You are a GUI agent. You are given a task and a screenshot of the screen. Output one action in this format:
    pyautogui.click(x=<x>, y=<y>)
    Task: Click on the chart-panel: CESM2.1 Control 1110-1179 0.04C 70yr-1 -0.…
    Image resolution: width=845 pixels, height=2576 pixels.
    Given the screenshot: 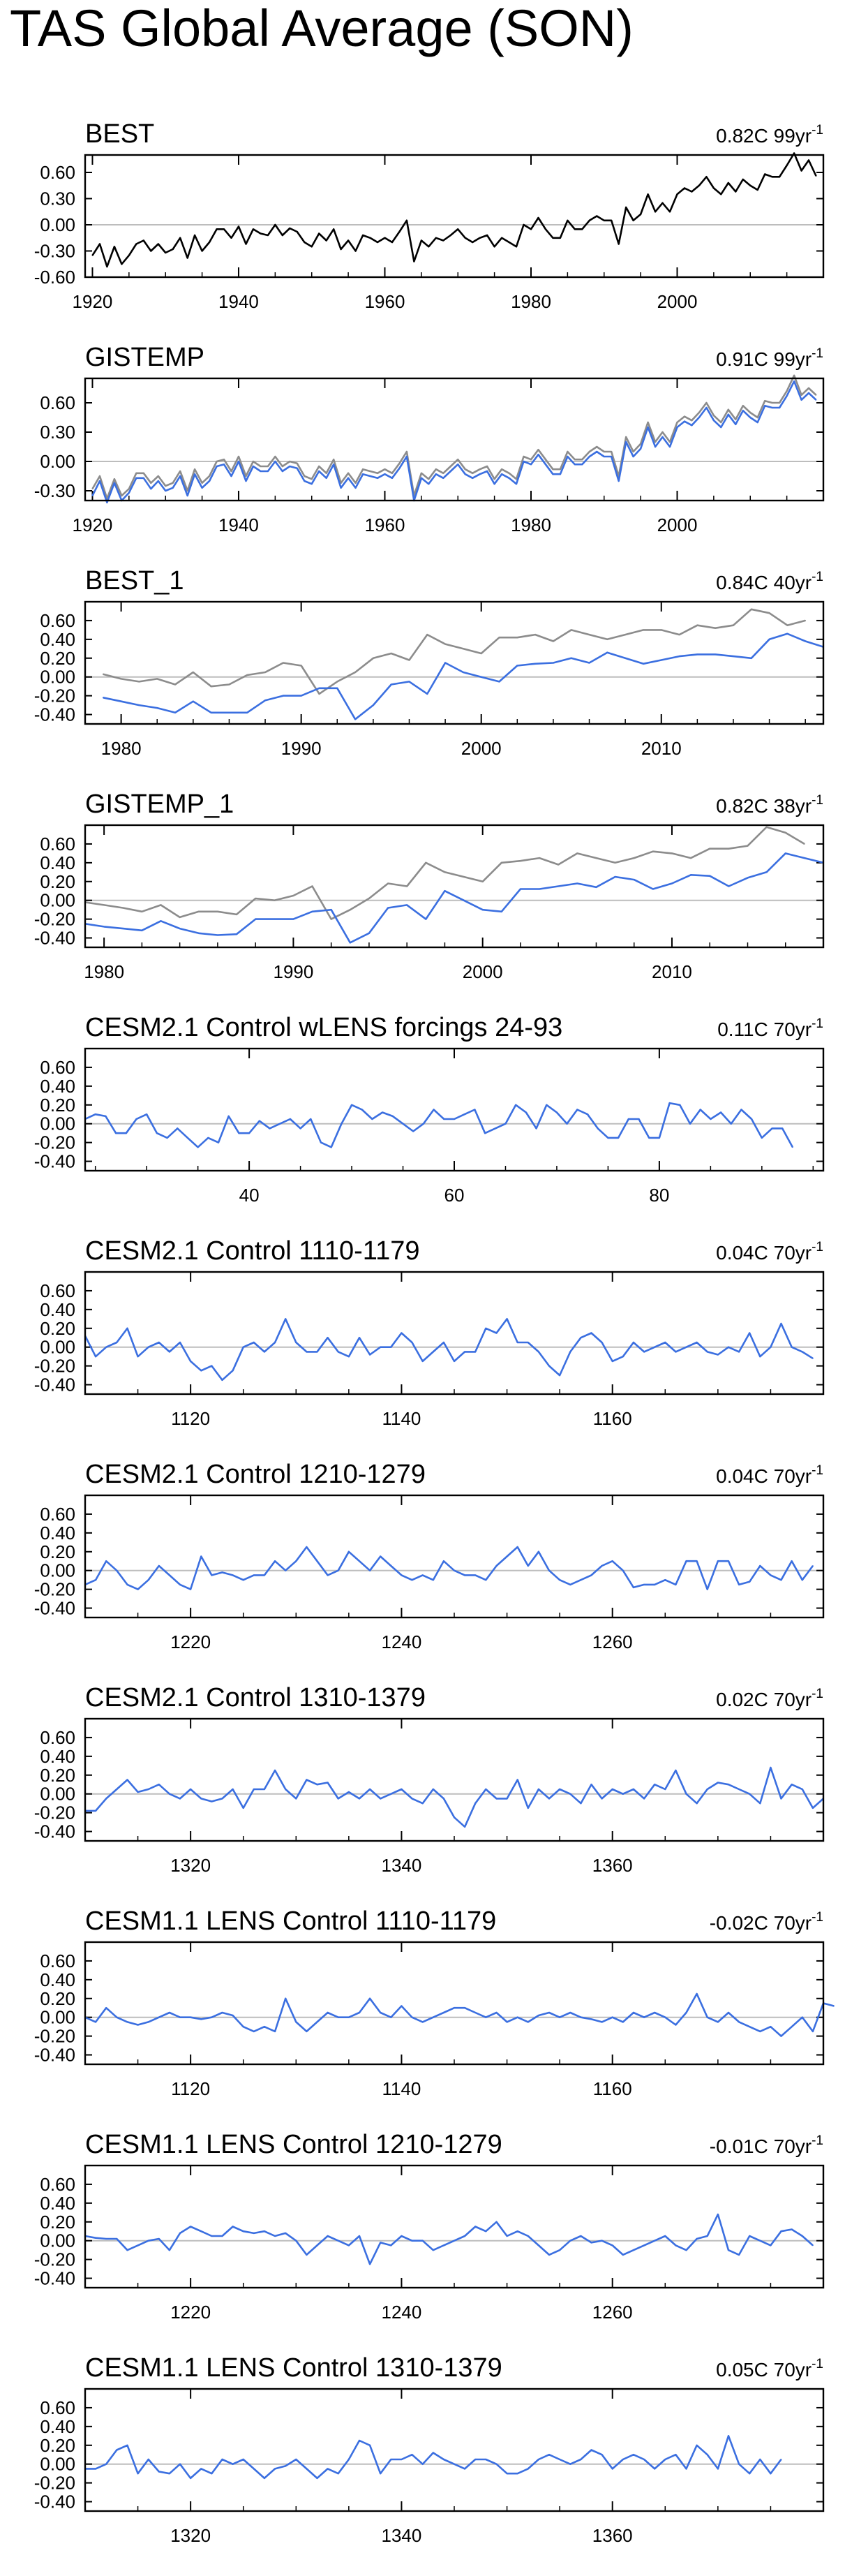 What is the action you would take?
    pyautogui.click(x=429, y=1332)
    